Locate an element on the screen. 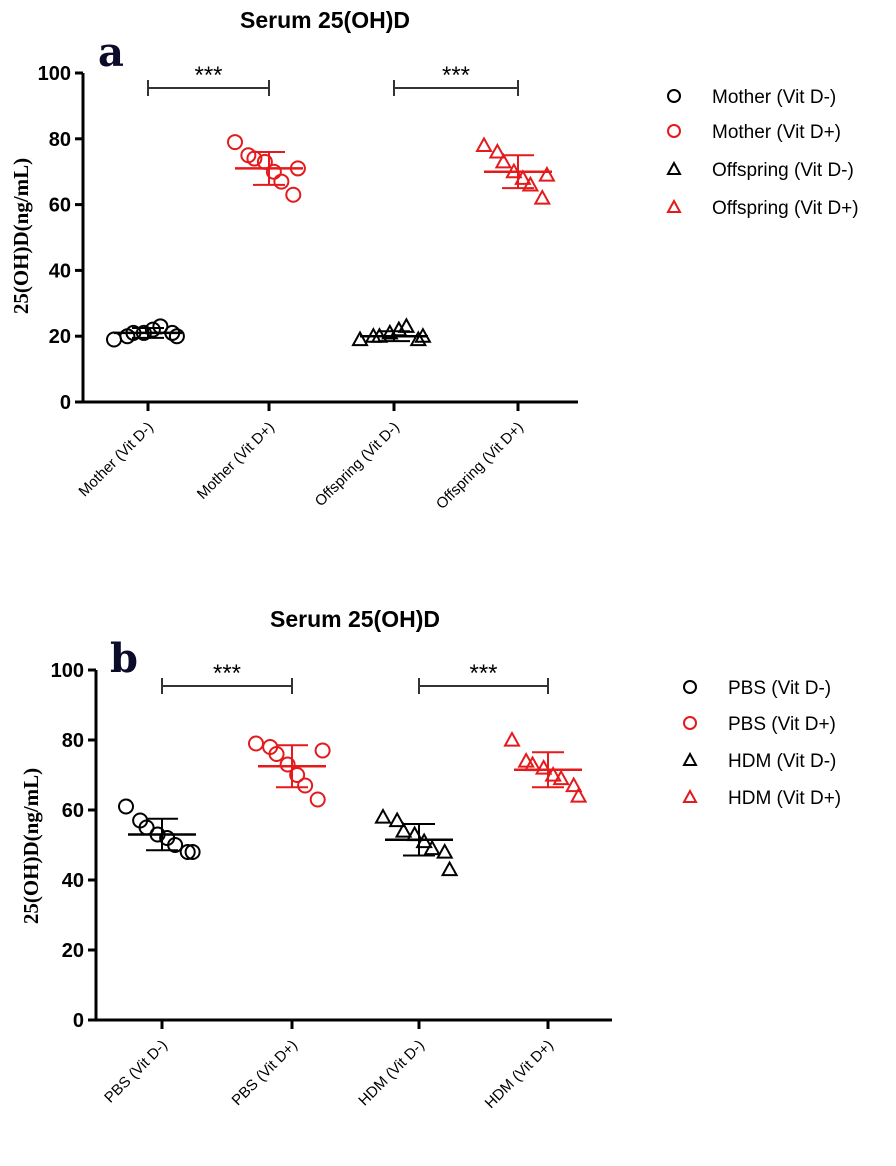 This screenshot has height=1166, width=896. y-tick-label: 80 is located at coordinates (60, 140).